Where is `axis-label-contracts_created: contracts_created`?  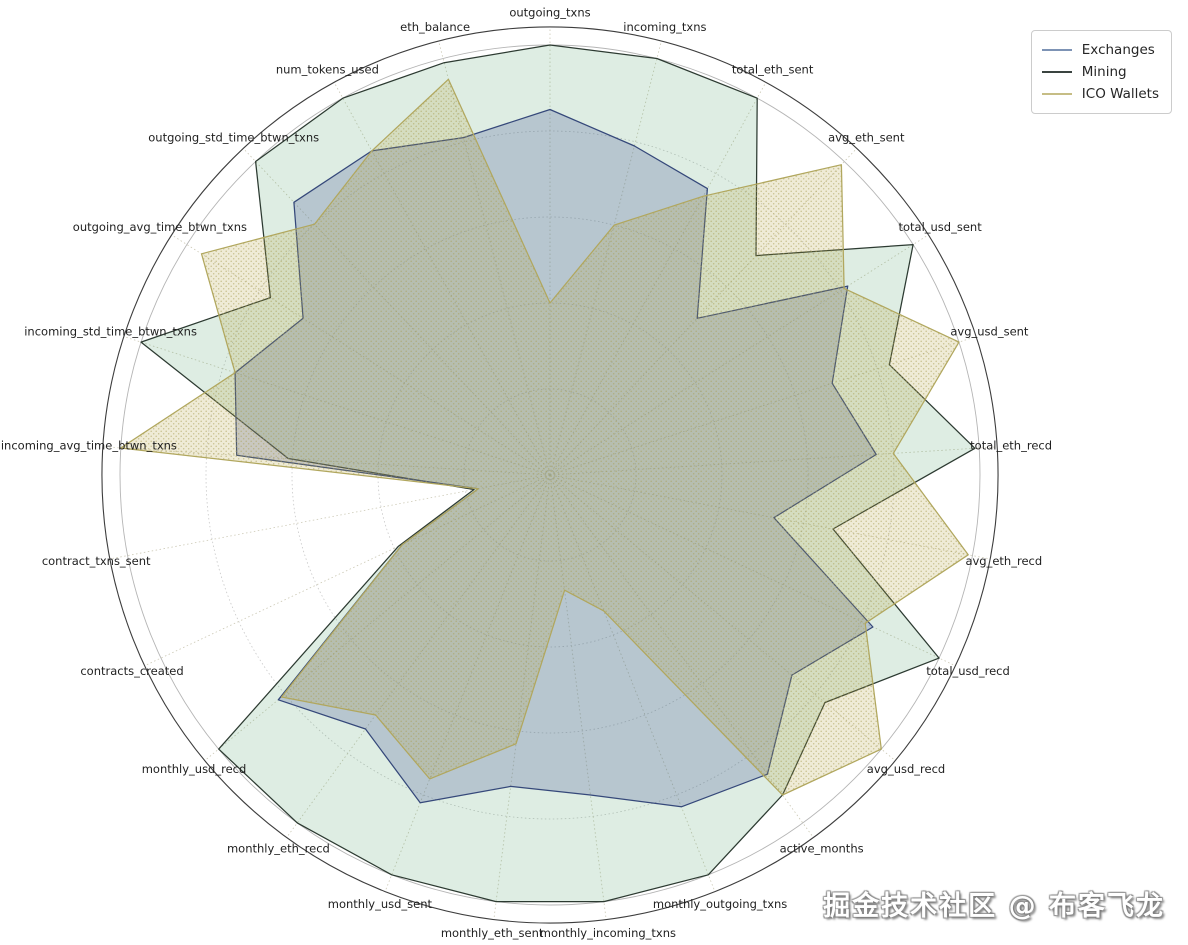
axis-label-contracts_created: contracts_created is located at coordinates (131, 671).